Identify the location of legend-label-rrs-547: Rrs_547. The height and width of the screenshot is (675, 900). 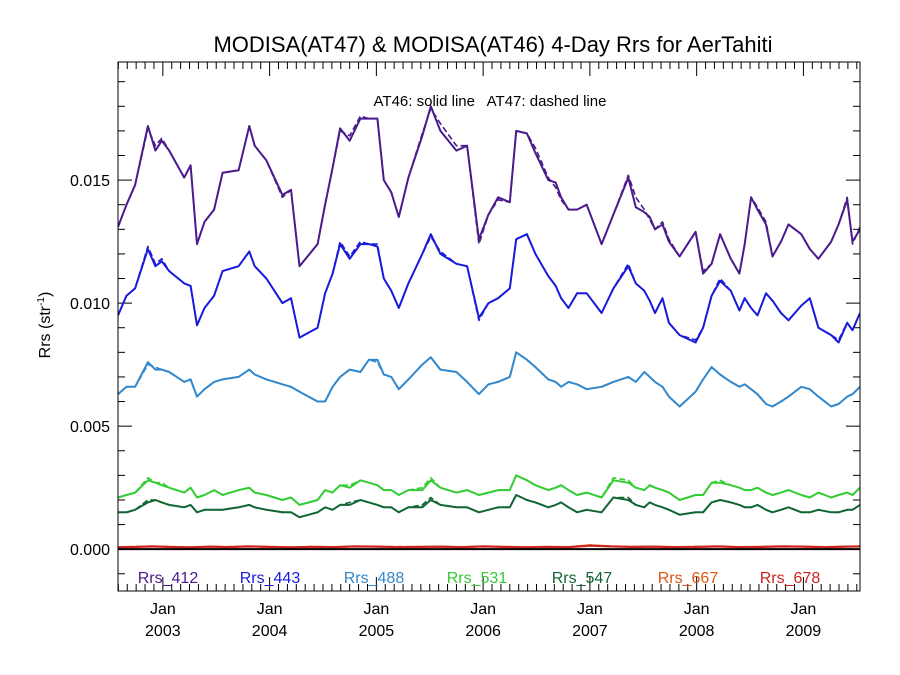
(582, 578).